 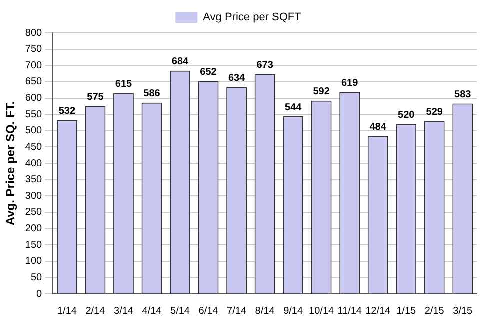 I want to click on x-tick-label: 5/14, so click(x=180, y=311).